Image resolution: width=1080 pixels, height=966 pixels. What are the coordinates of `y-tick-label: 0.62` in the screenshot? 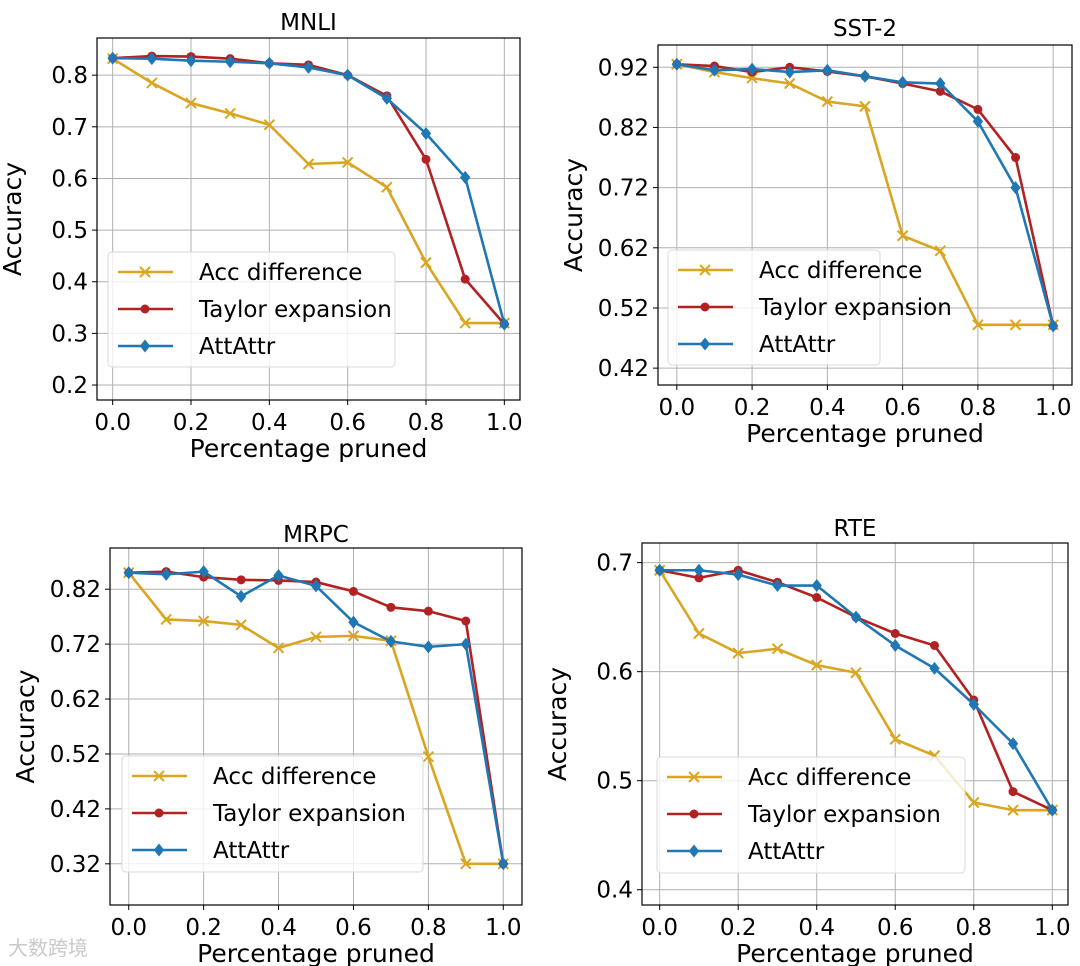 It's located at (623, 249).